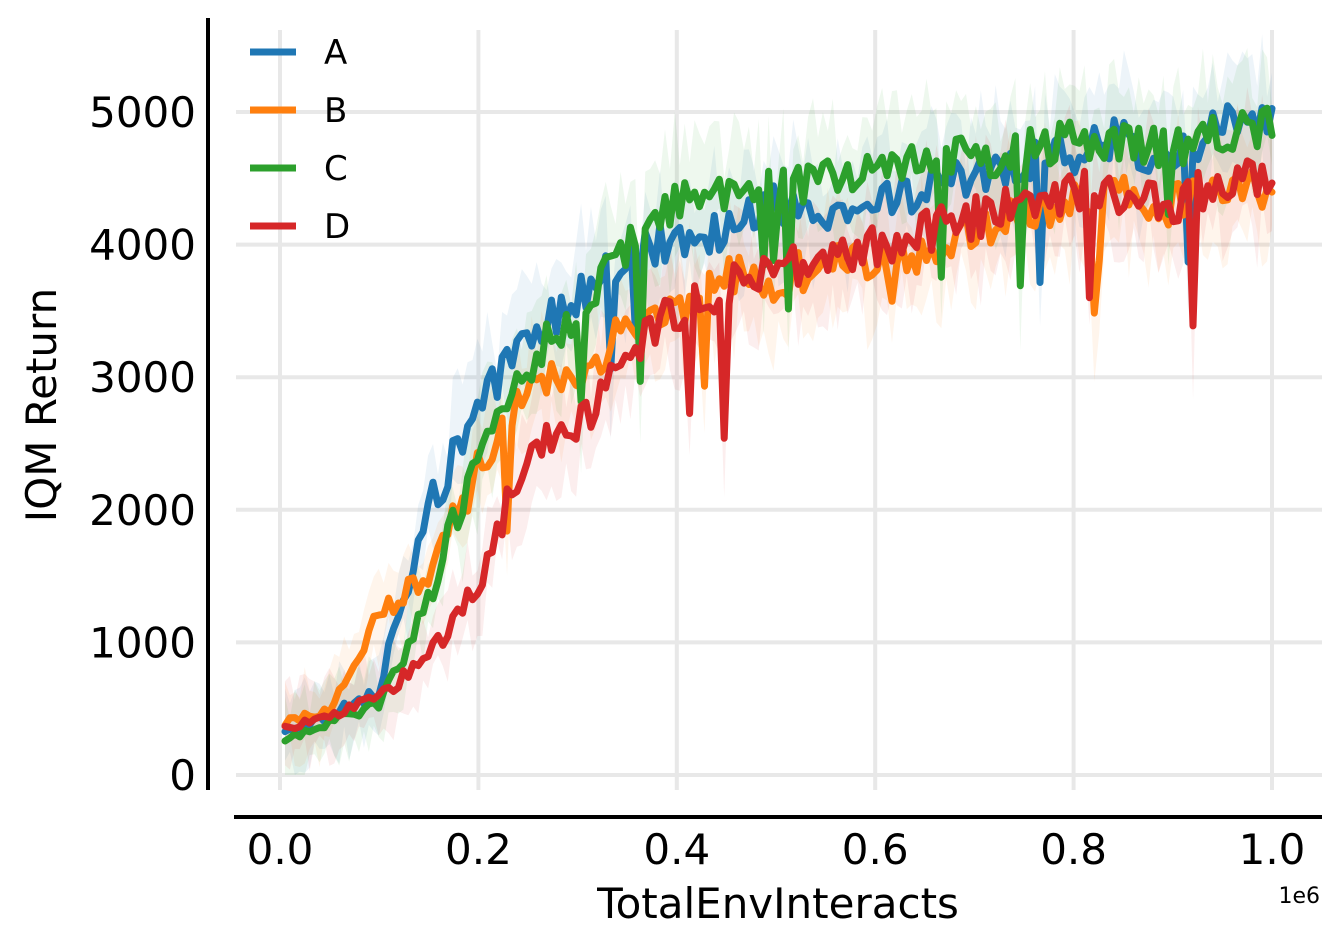 The image size is (1342, 951). Describe the element at coordinates (142, 245) in the screenshot. I see `y-tick-label: 4000` at that location.